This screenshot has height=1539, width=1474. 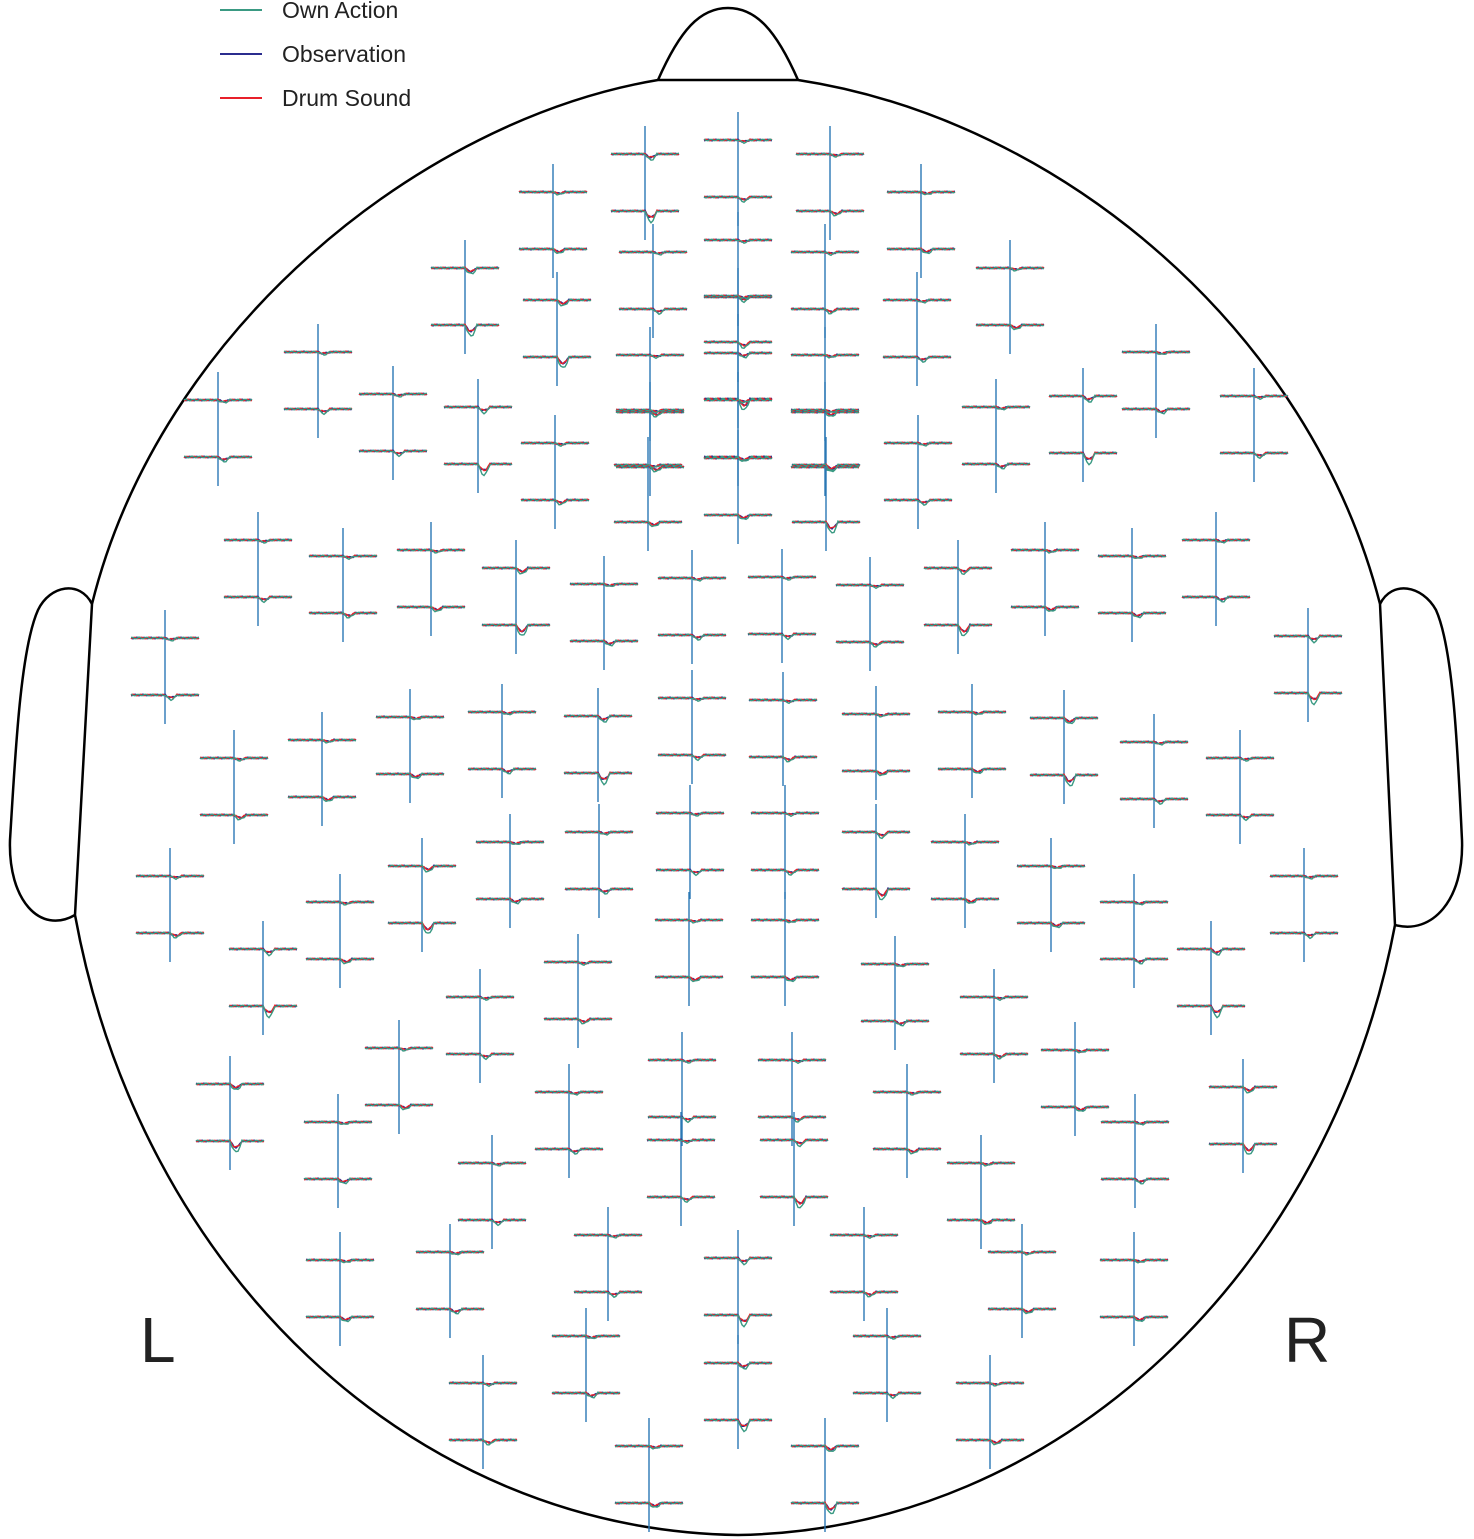 I want to click on left-hemisphere-label: L, so click(x=158, y=1340).